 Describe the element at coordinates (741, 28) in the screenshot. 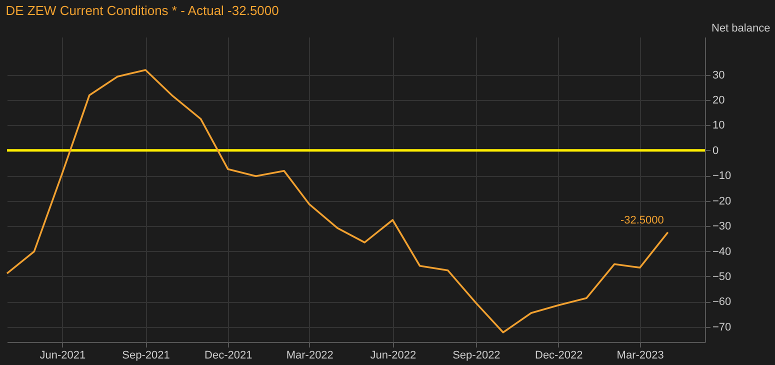

I see `y-axis-title: Net balance` at that location.